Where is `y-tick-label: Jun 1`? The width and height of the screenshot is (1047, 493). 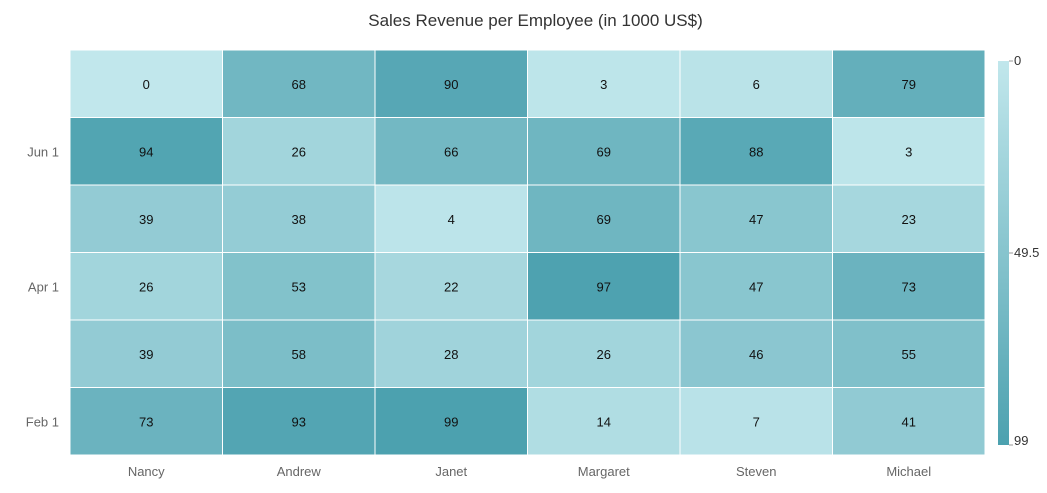 y-tick-label: Jun 1 is located at coordinates (43, 151).